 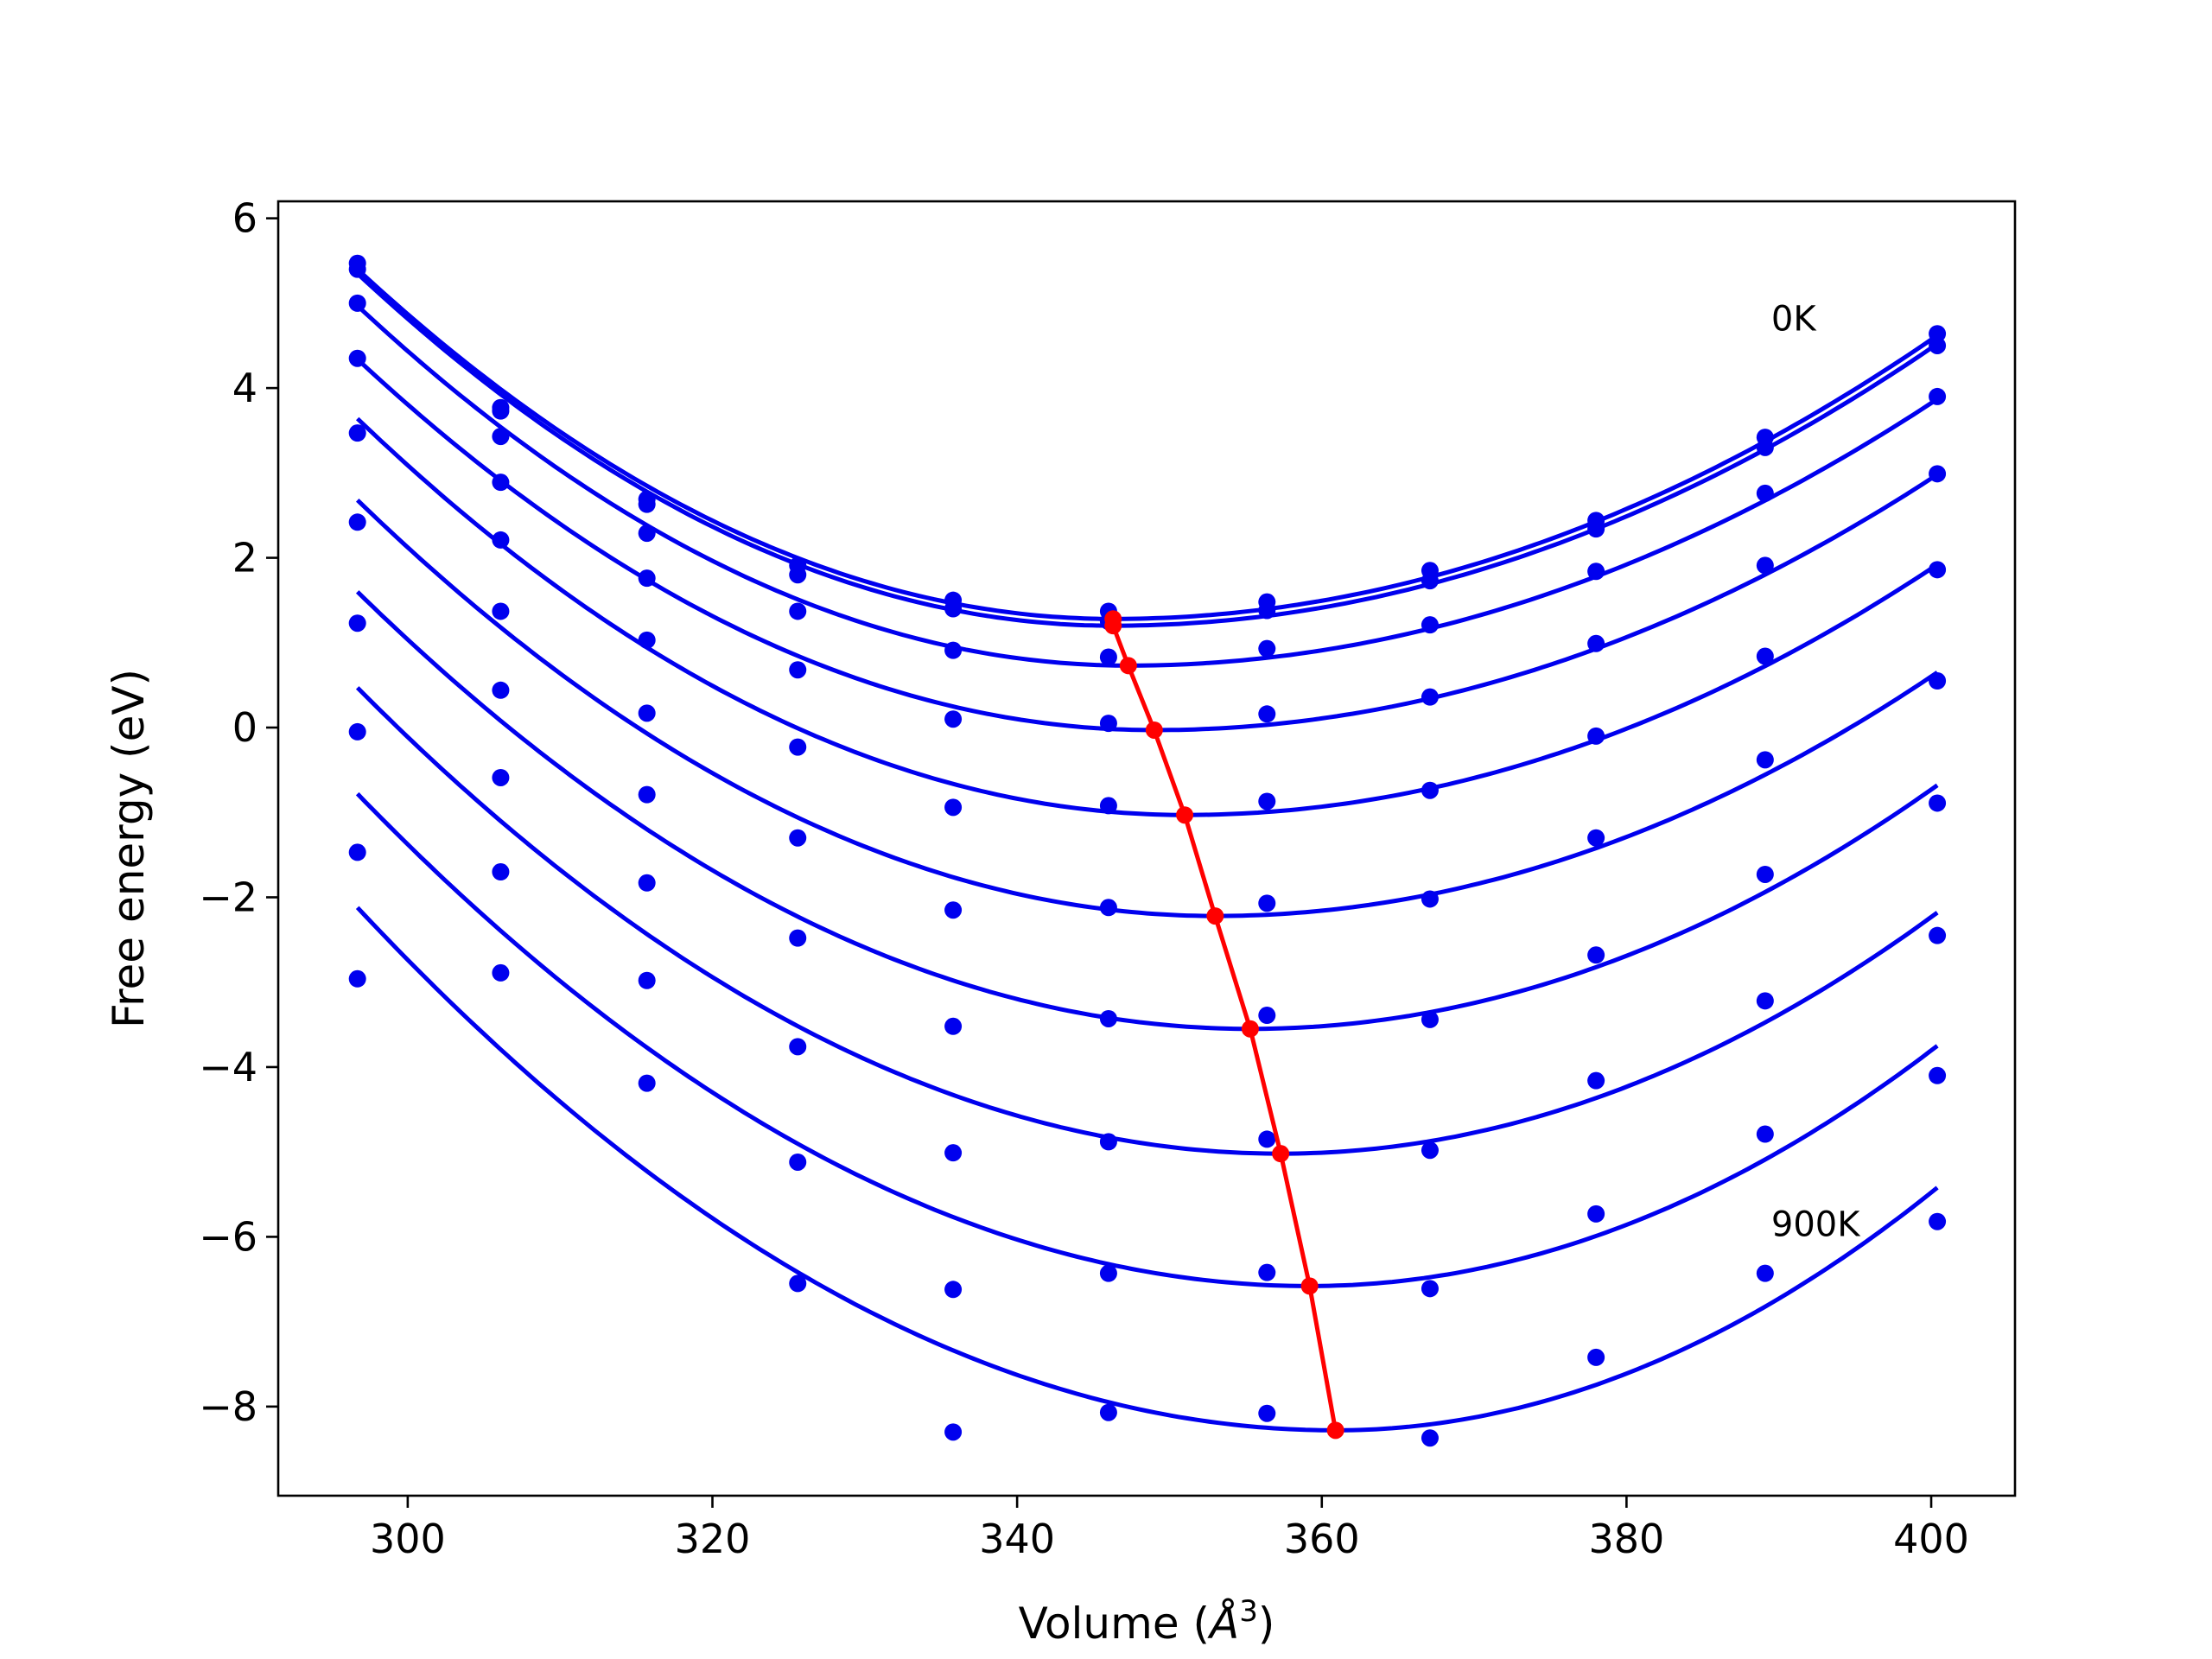 What do you see at coordinates (1322, 1539) in the screenshot?
I see `x-tick-label: 360` at bounding box center [1322, 1539].